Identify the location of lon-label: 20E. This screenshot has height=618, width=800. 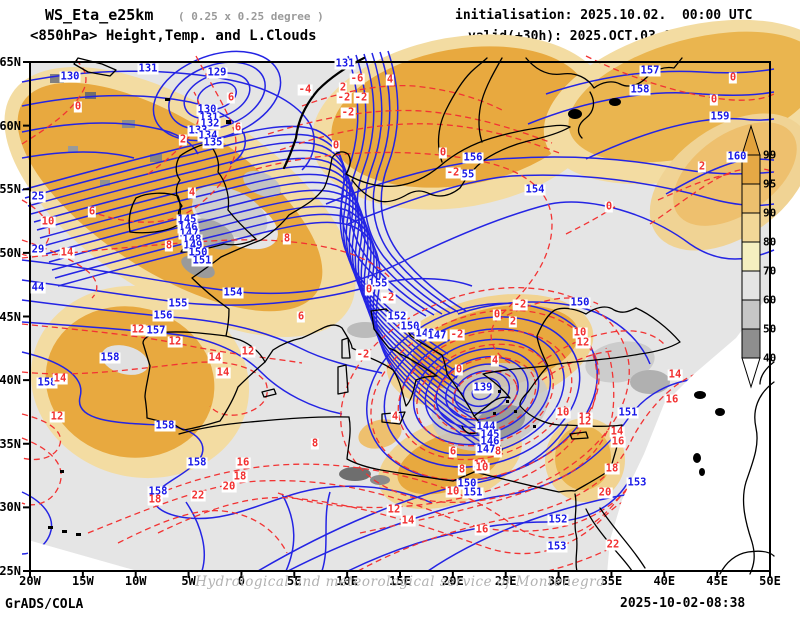
(453, 581).